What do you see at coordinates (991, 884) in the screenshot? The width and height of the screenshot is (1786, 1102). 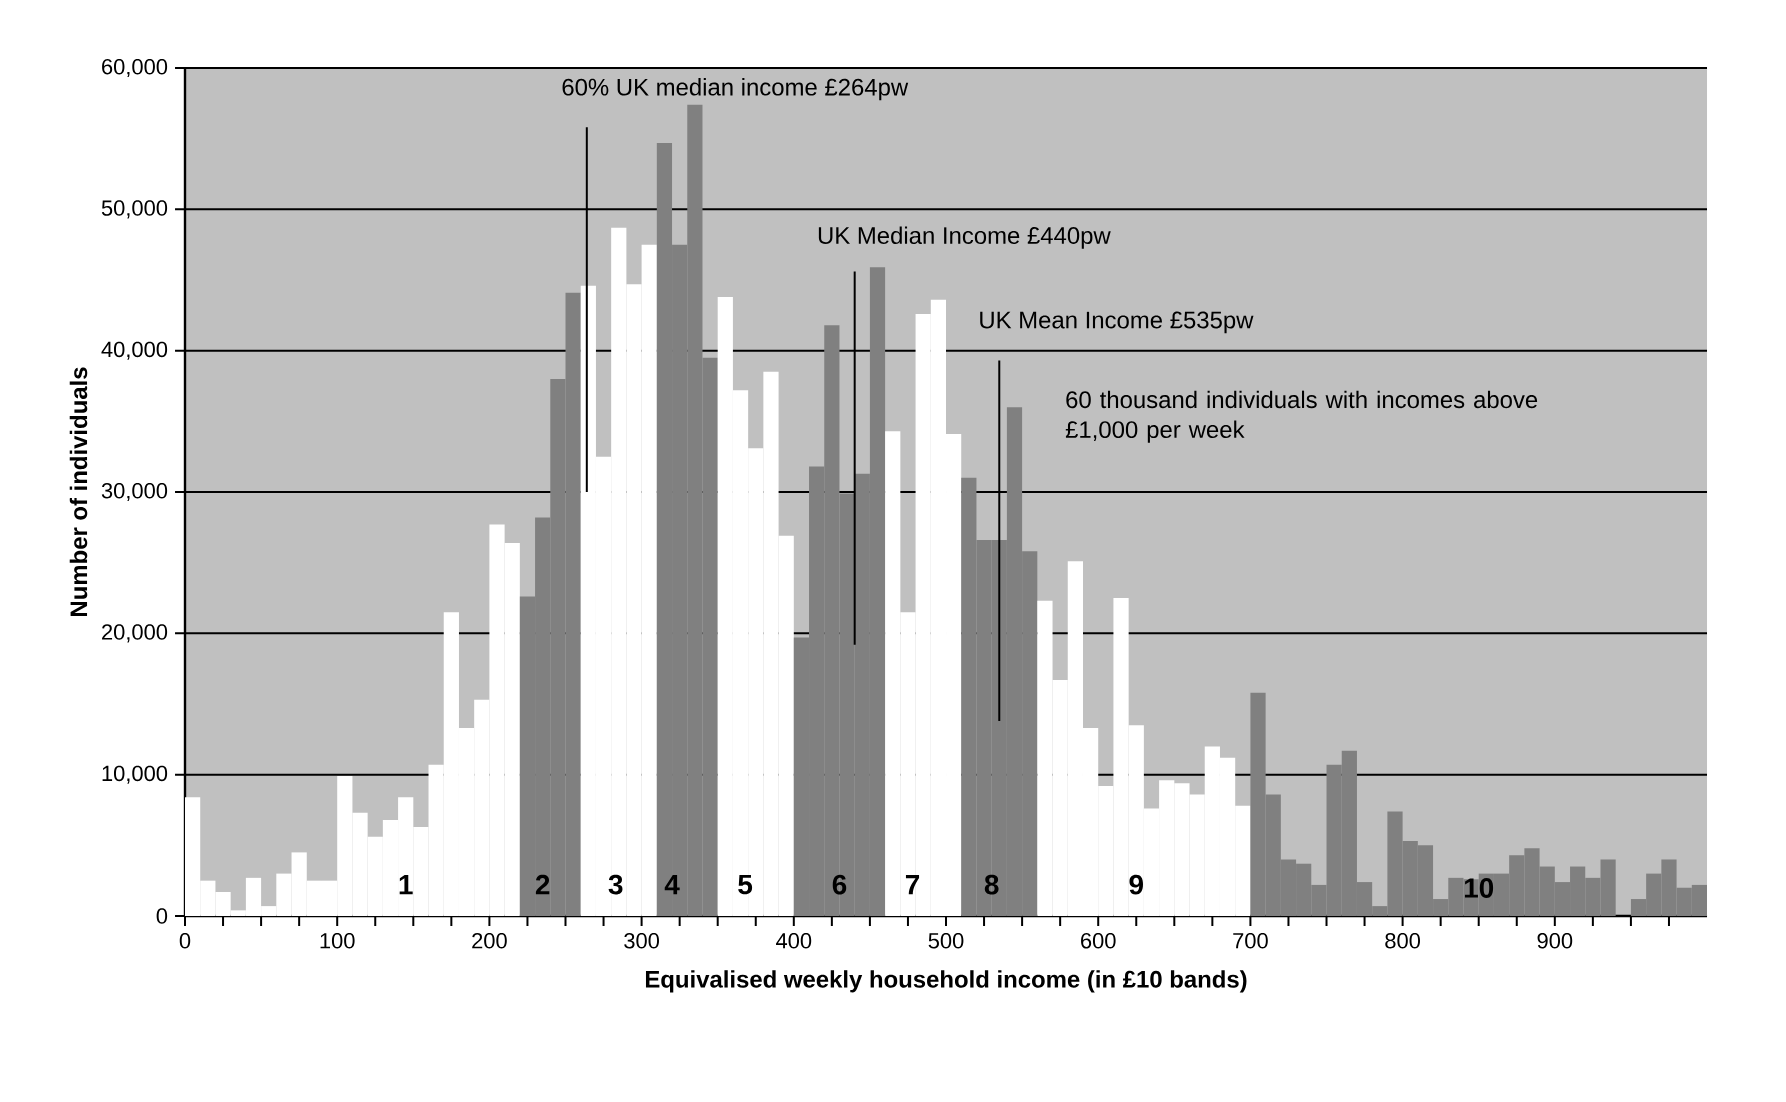 I see `annotation: 8` at bounding box center [991, 884].